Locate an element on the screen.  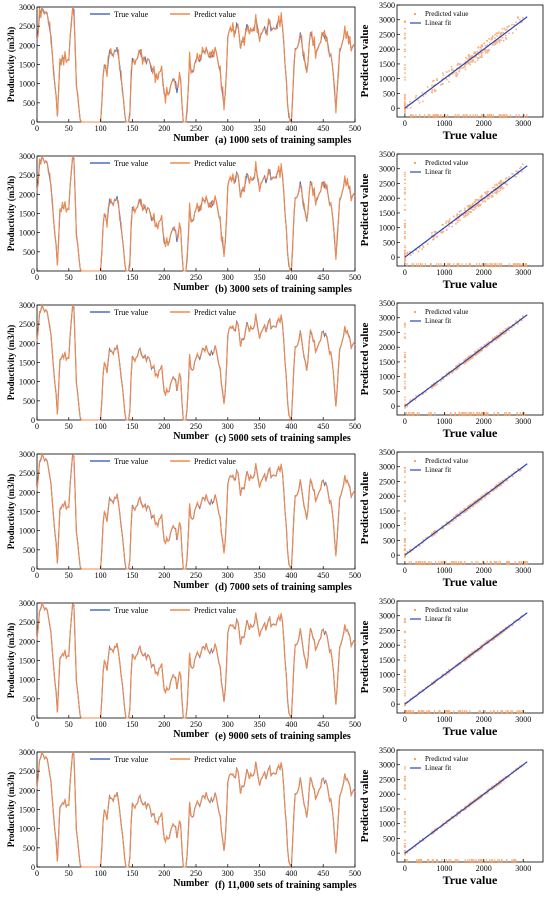
legend-fit-label: Linear fit is located at coordinates (438, 172).